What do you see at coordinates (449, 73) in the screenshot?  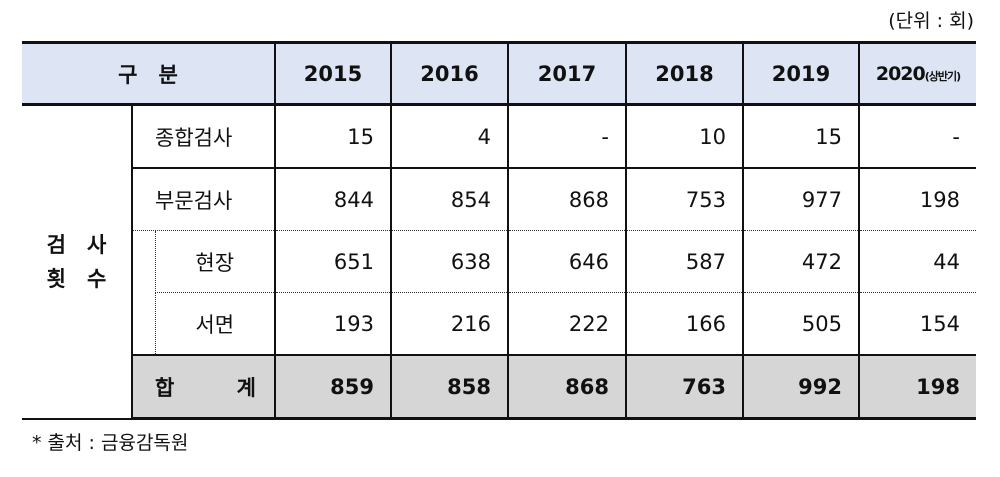 I see `header-year: 2016` at bounding box center [449, 73].